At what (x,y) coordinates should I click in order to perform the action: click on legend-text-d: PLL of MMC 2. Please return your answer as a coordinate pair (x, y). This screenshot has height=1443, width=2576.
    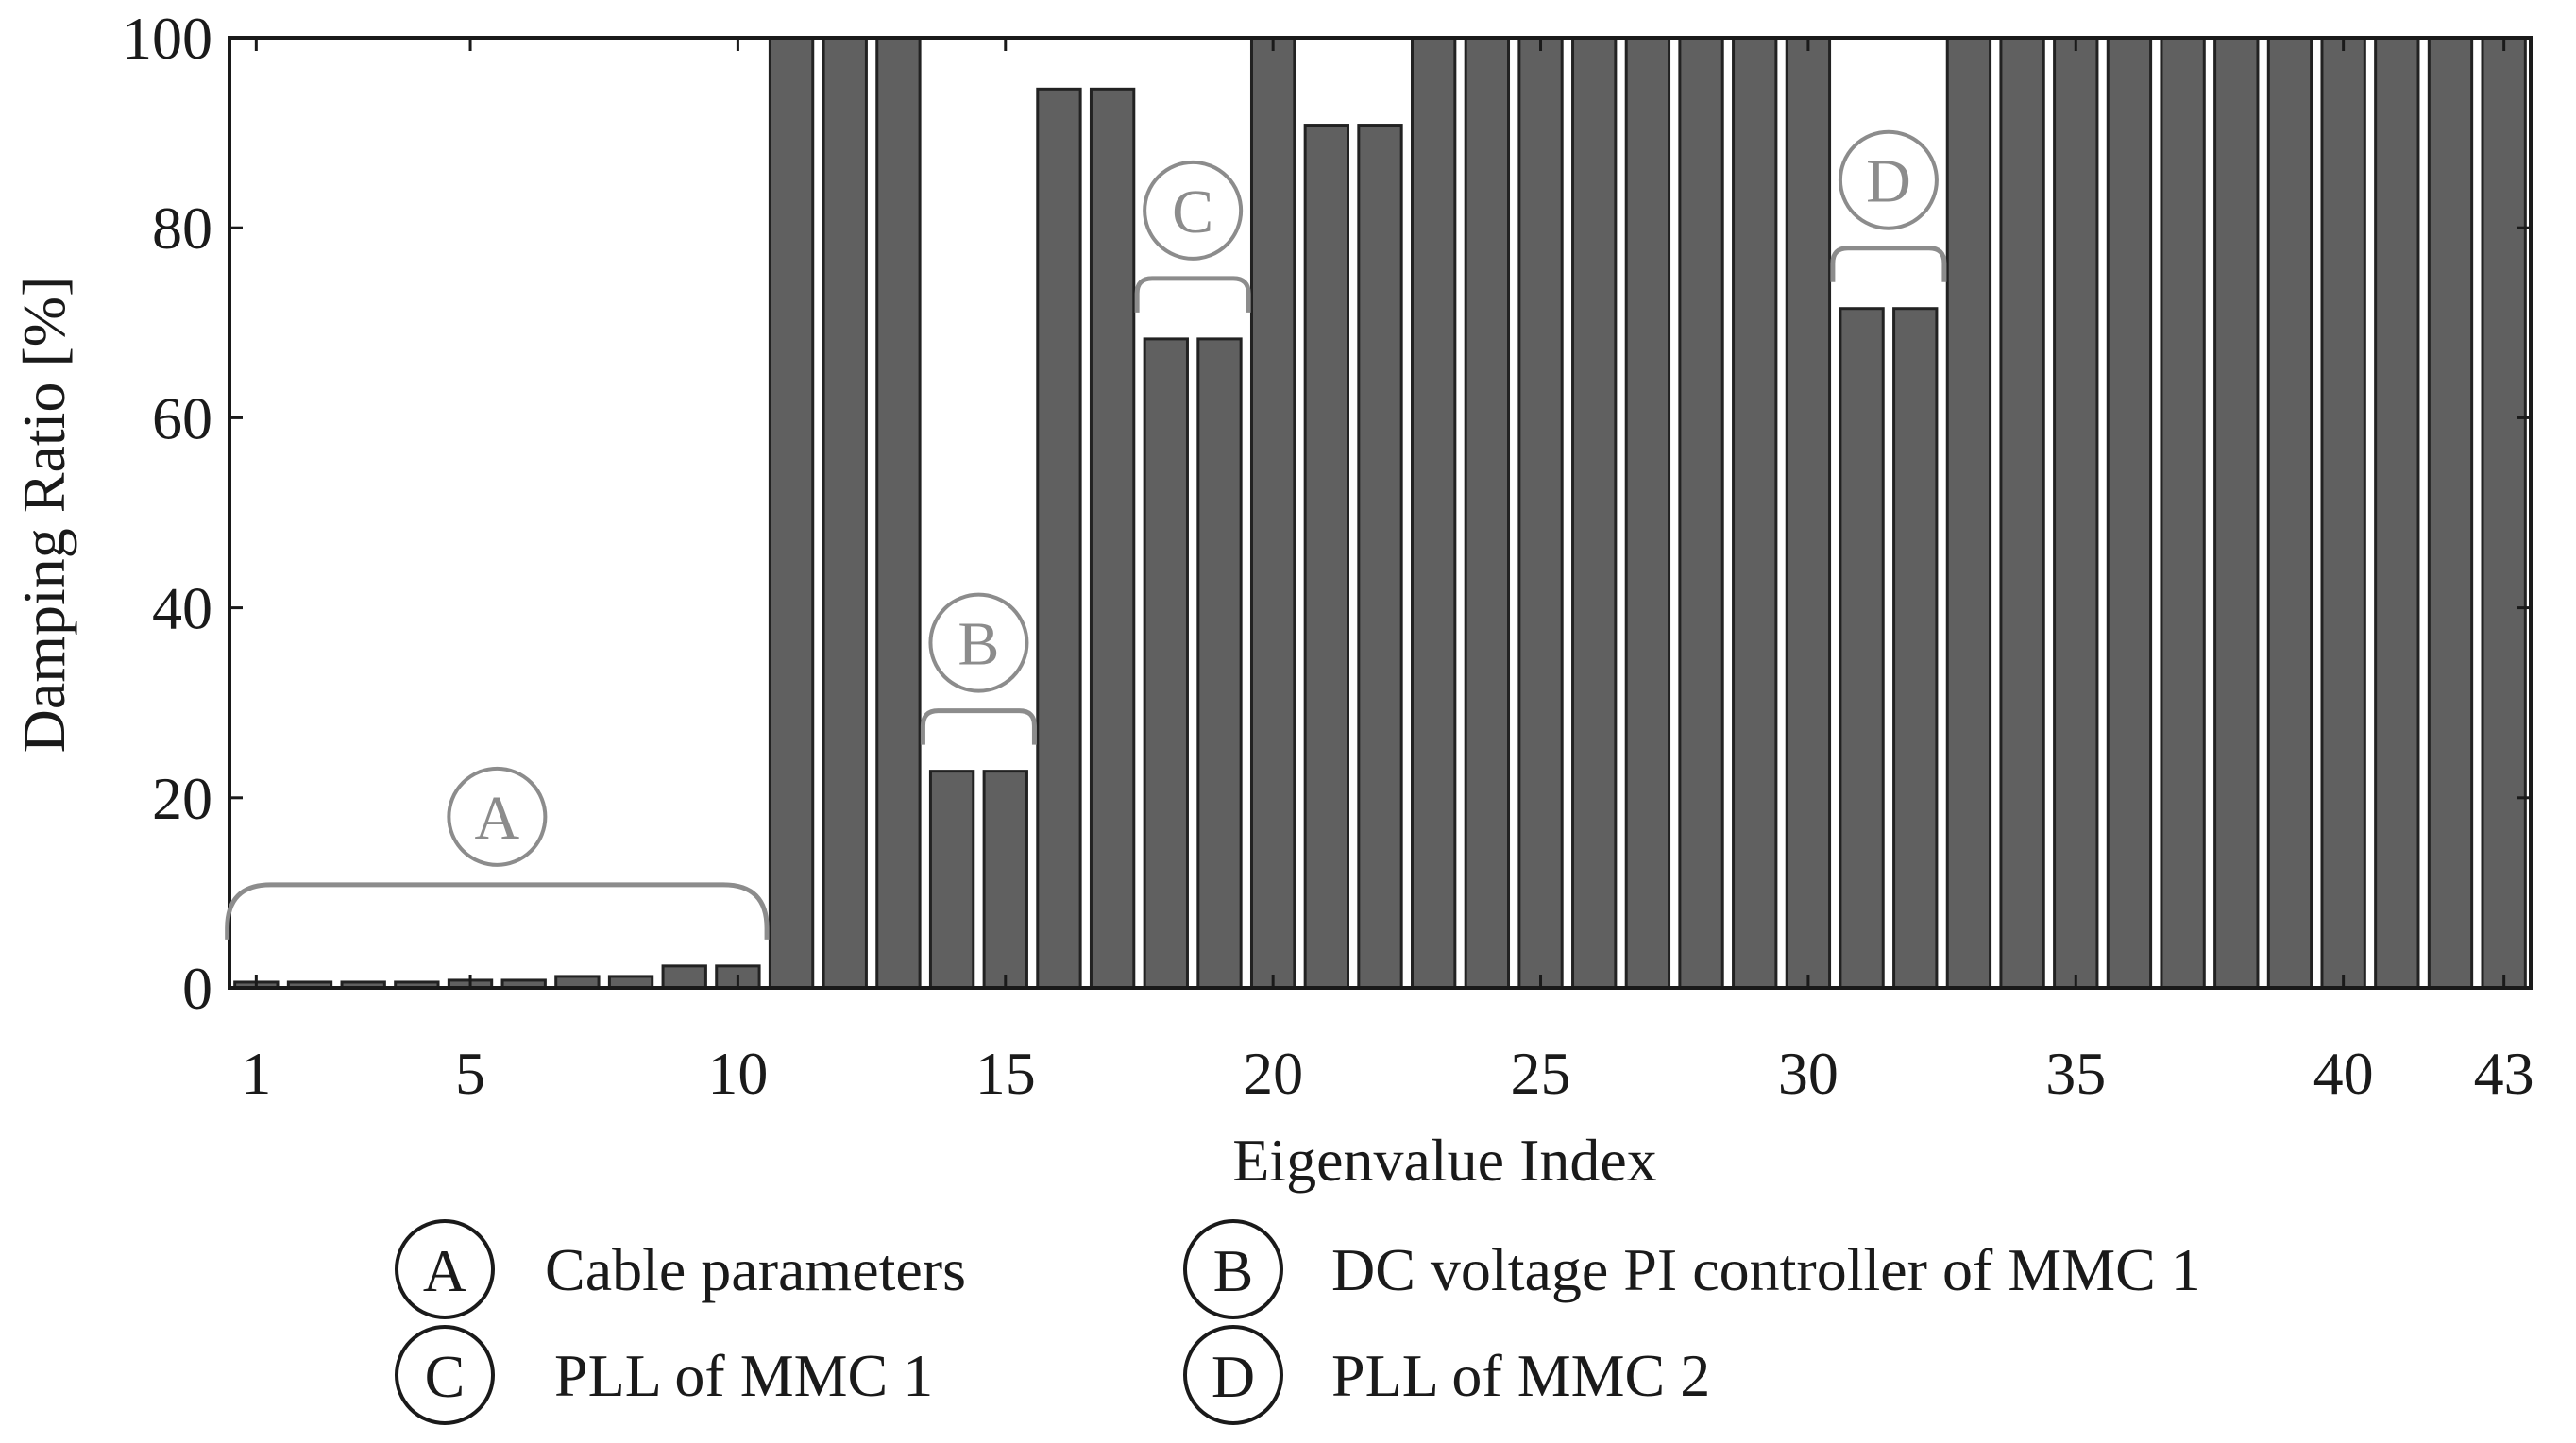
    Looking at the image, I should click on (1520, 1375).